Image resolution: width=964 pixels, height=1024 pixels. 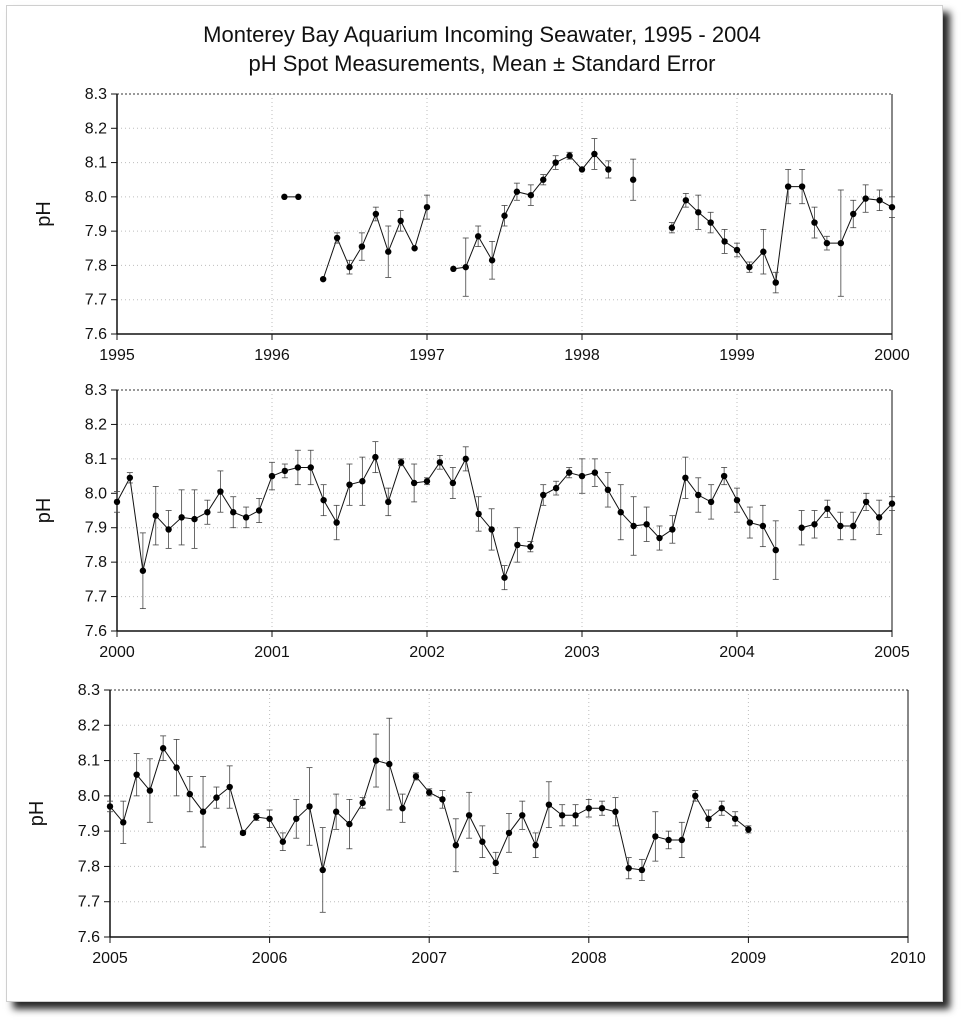 I want to click on y-tick-label: 8.1, so click(x=96, y=459).